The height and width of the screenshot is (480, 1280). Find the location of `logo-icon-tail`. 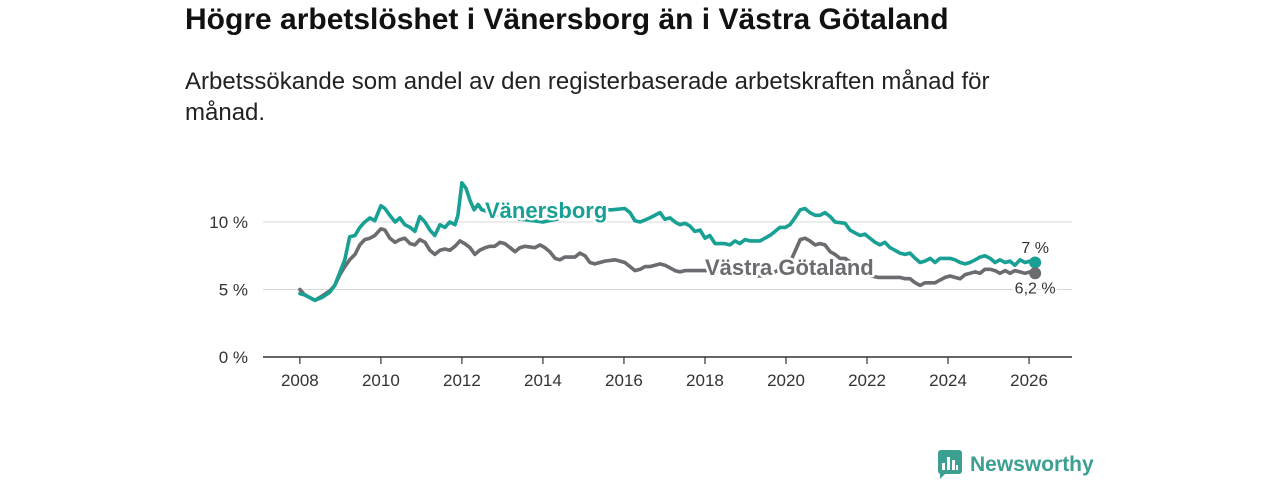

logo-icon-tail is located at coordinates (943, 475).